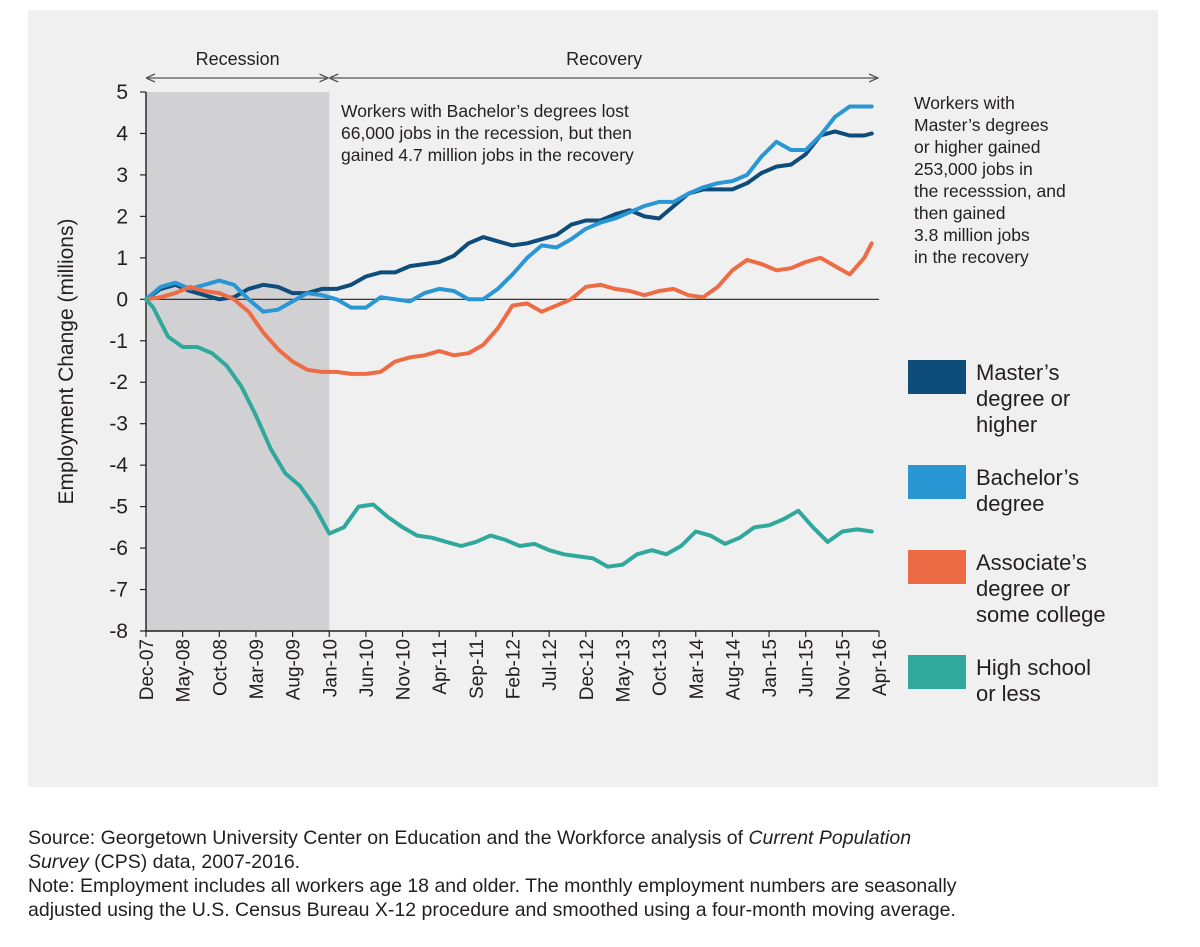 The image size is (1200, 947). I want to click on x-tick-label: Mar-14, so click(697, 669).